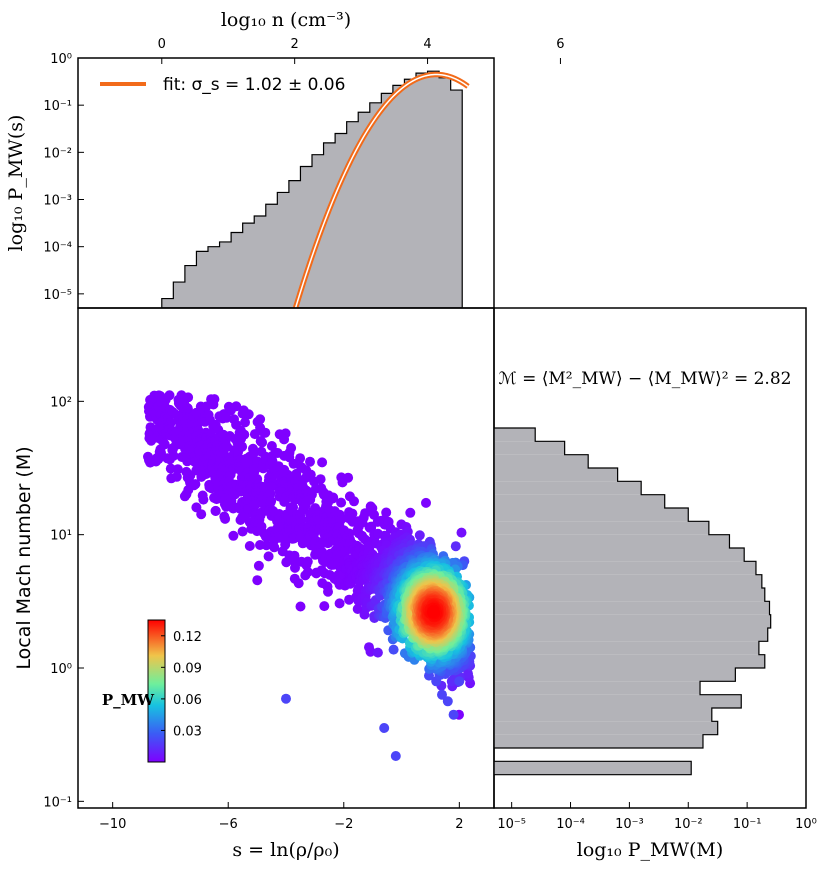 The width and height of the screenshot is (831, 871). What do you see at coordinates (295, 44) in the screenshot?
I see `top-x-tick-label: 2` at bounding box center [295, 44].